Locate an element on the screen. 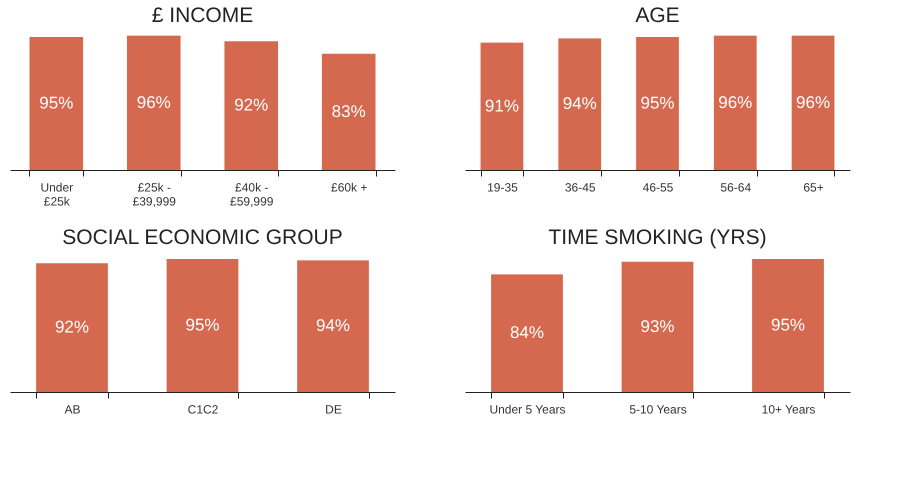  data-label: 91% is located at coordinates (501, 106).